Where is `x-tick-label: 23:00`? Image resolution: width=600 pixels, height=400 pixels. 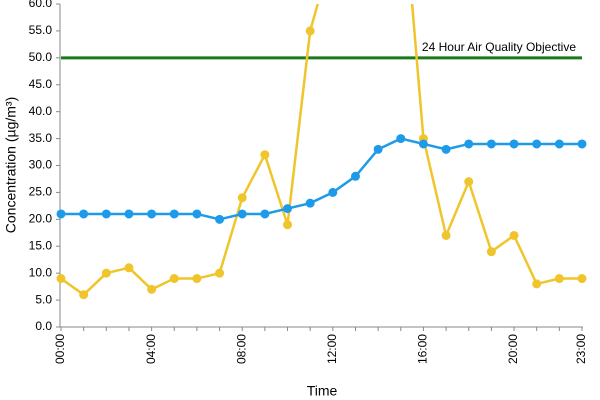
x-tick-label: 23:00 is located at coordinates (581, 349).